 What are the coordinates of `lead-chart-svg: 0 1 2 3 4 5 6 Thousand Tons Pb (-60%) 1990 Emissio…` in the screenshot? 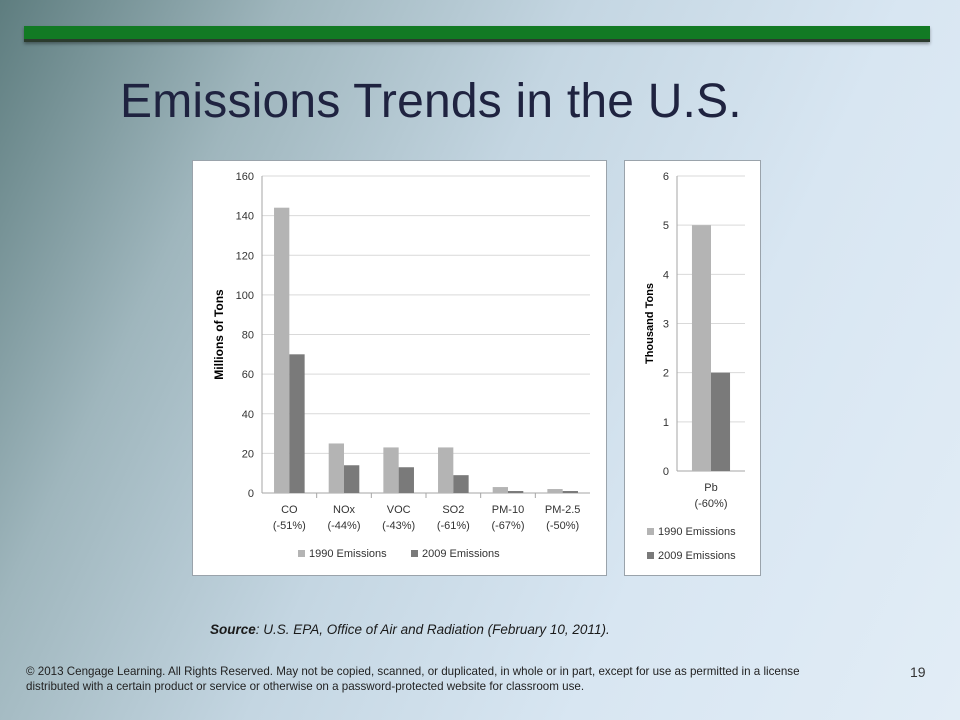 It's located at (694, 366).